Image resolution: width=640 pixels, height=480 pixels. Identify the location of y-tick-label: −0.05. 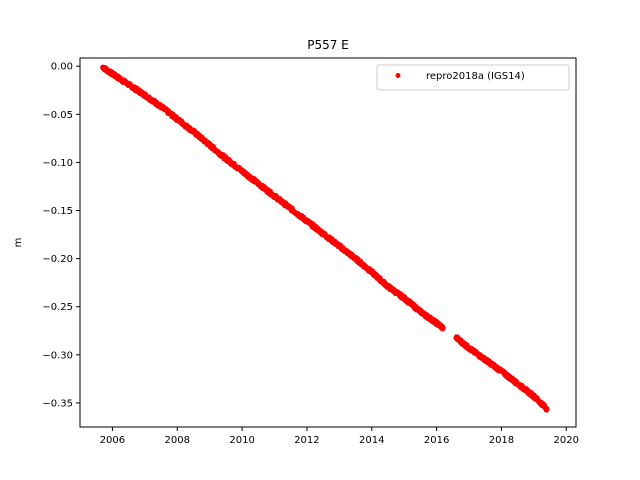
(57, 115).